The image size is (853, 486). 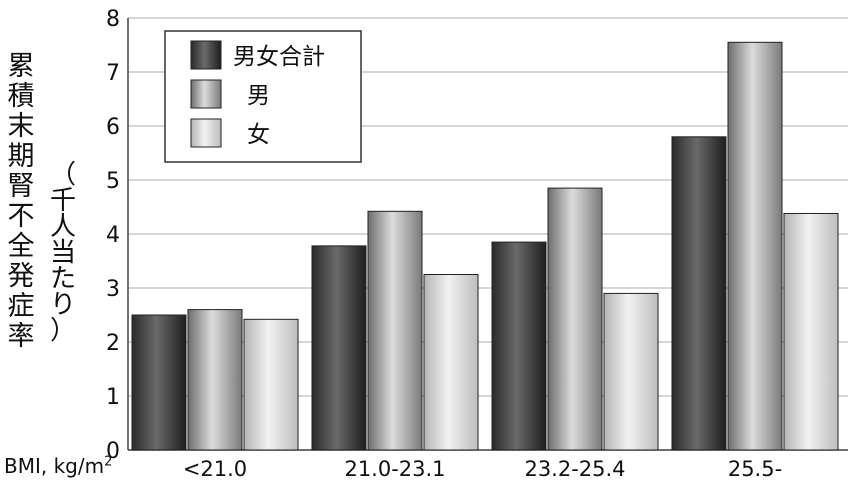 What do you see at coordinates (62, 279) in the screenshot?
I see `y-axis-unit-char: た` at bounding box center [62, 279].